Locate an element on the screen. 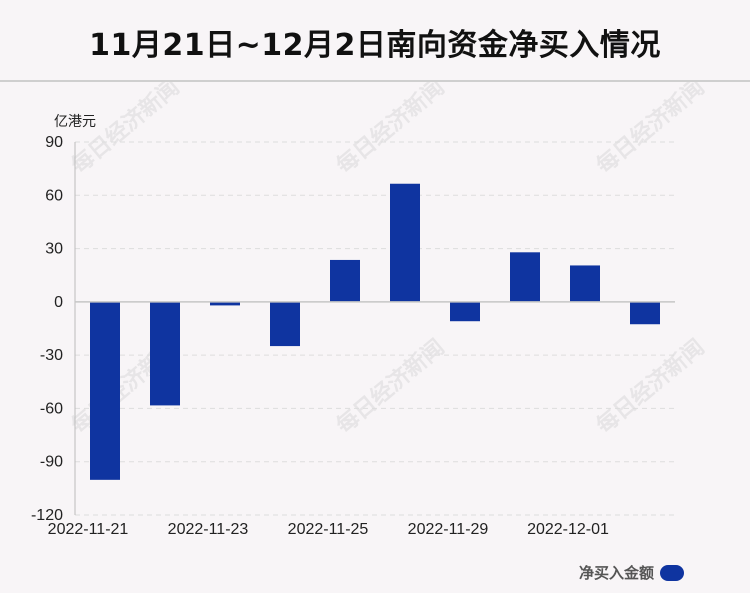 This screenshot has width=750, height=593. legend-swatch is located at coordinates (672, 572).